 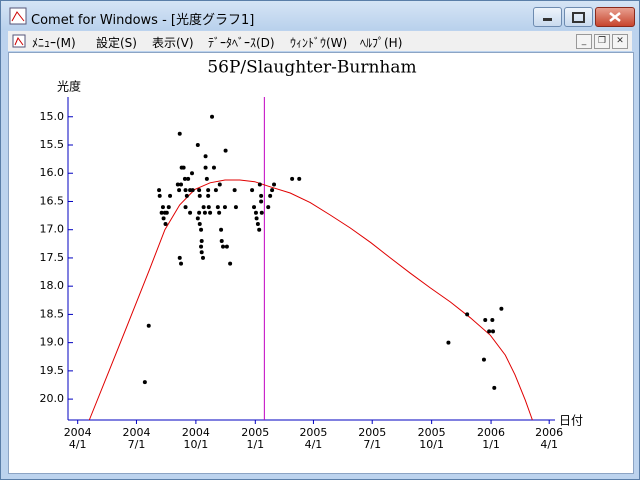 I want to click on title-bar: Comet for Windows - [光度グラフ1], so click(x=320, y=15).